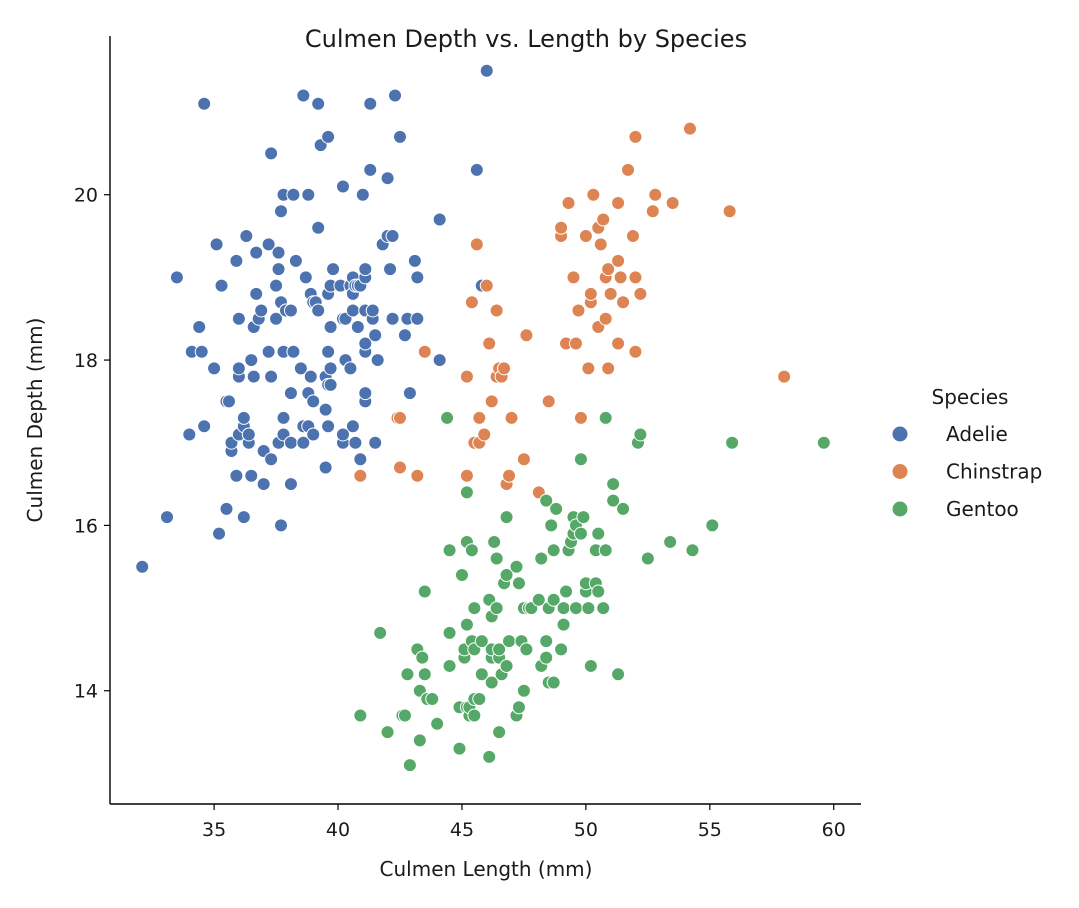 The width and height of the screenshot is (1079, 908). I want to click on legend: Species Adelie Chinstrap Gentoo, so click(966, 453).